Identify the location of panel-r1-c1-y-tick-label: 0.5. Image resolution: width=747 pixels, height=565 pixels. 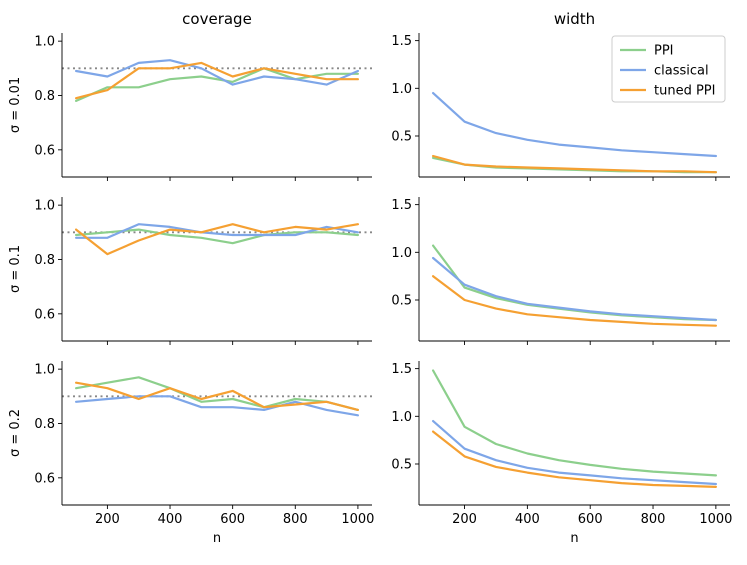
(401, 300).